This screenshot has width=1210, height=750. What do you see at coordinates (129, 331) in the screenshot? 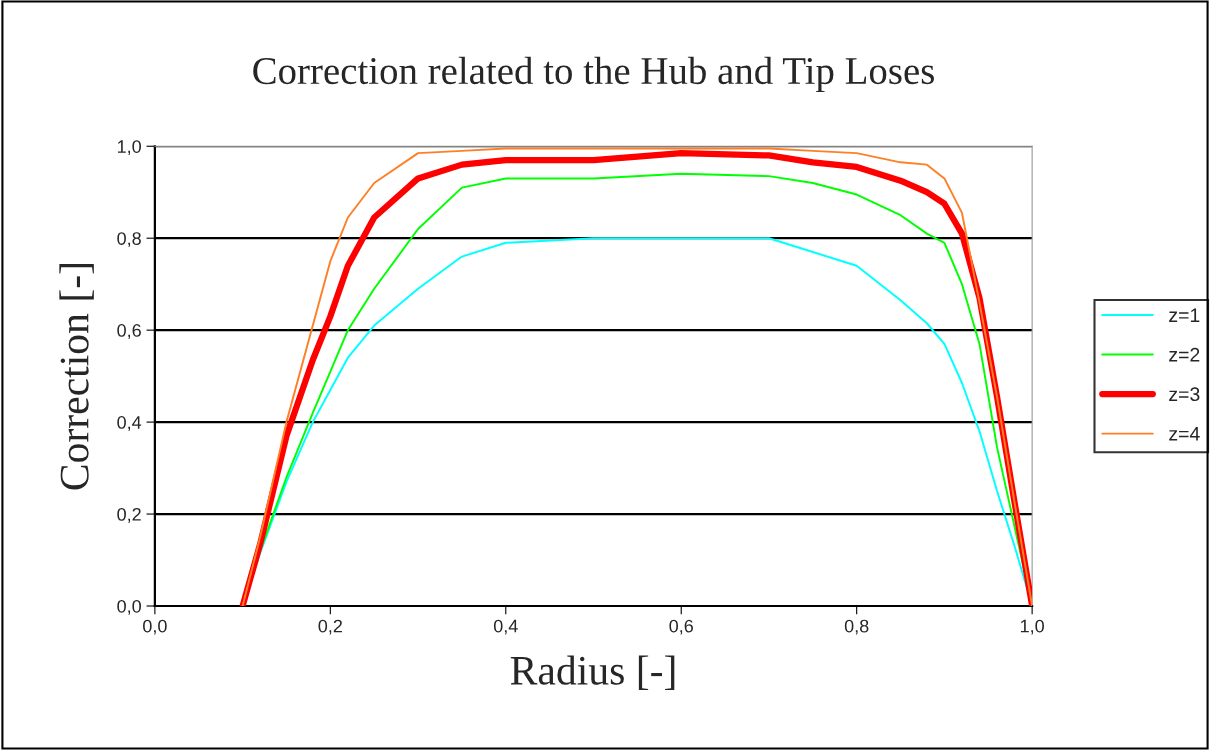
I see `y-tick-label: 0,6` at bounding box center [129, 331].